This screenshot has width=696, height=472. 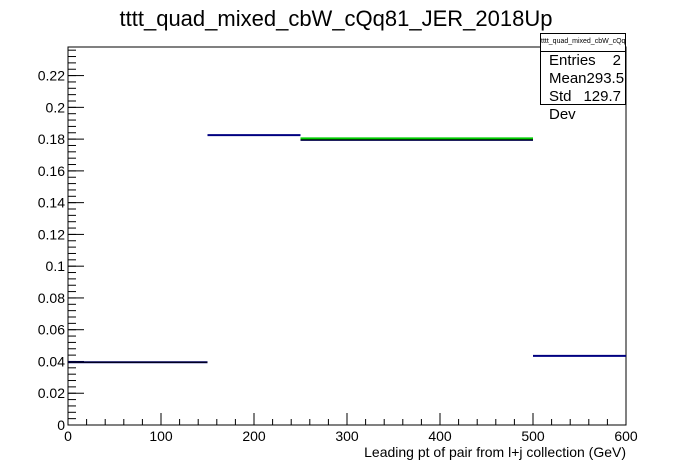 What do you see at coordinates (347, 436) in the screenshot?
I see `x-tick-label: 300` at bounding box center [347, 436].